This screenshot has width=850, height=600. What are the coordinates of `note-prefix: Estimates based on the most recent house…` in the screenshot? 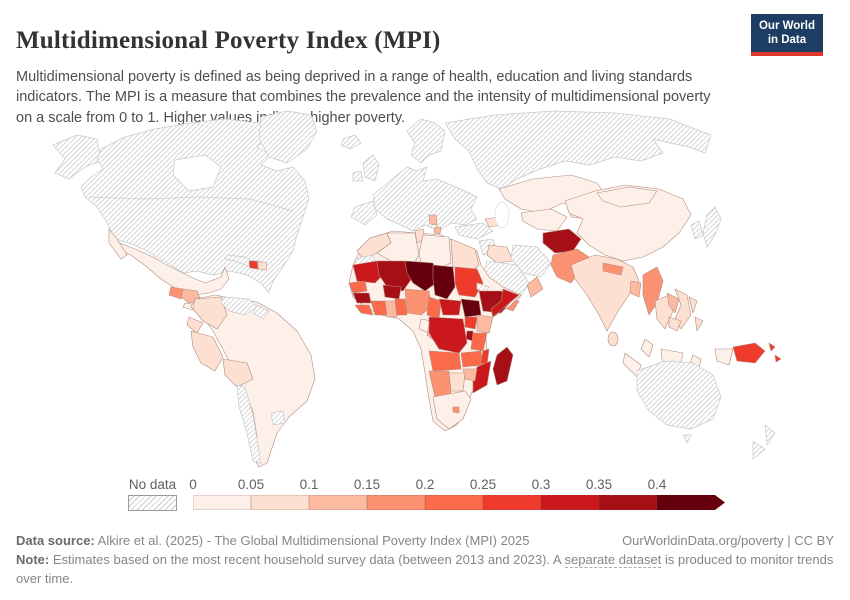 It's located at (307, 559).